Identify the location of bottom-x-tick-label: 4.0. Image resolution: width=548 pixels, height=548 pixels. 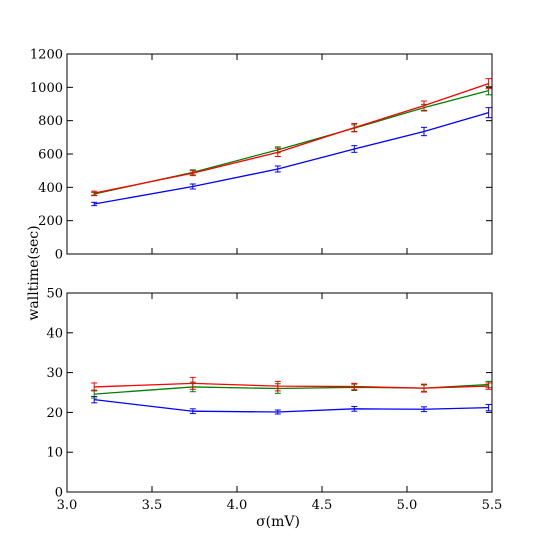
(237, 505).